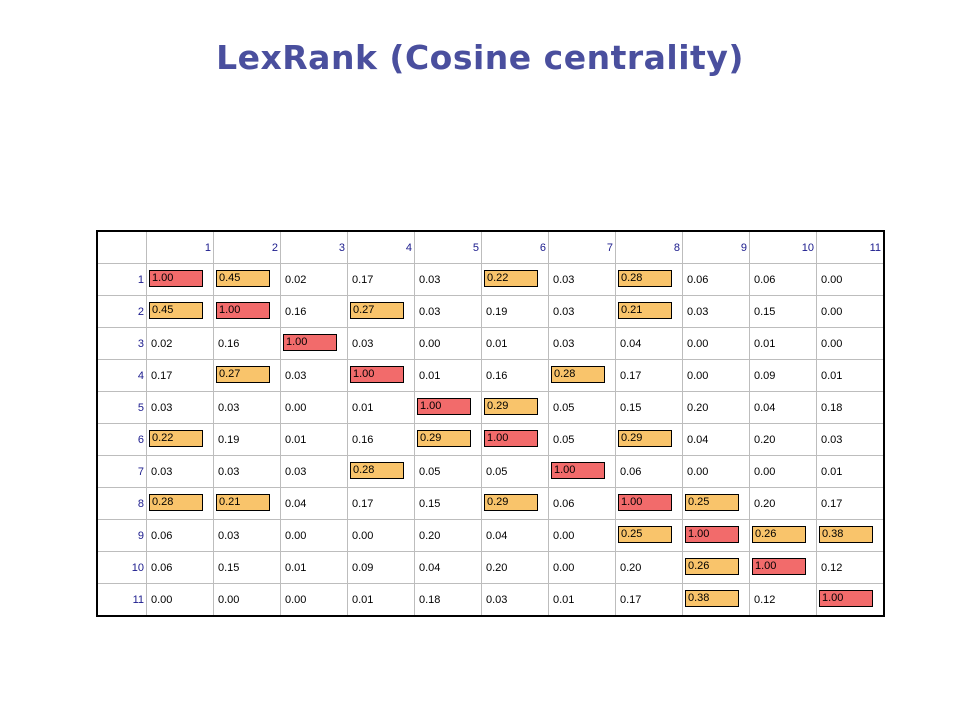 Image resolution: width=960 pixels, height=720 pixels. I want to click on row-header: 8, so click(121, 503).